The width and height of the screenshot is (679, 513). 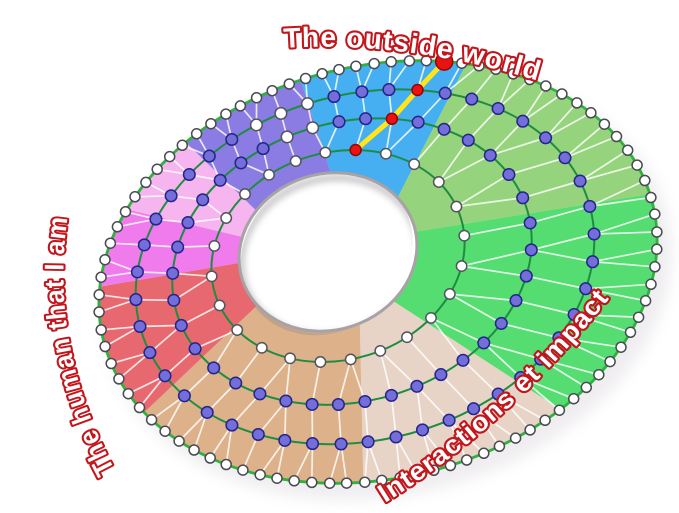 What do you see at coordinates (523, 147) in the screenshot?
I see `sector-light-green` at bounding box center [523, 147].